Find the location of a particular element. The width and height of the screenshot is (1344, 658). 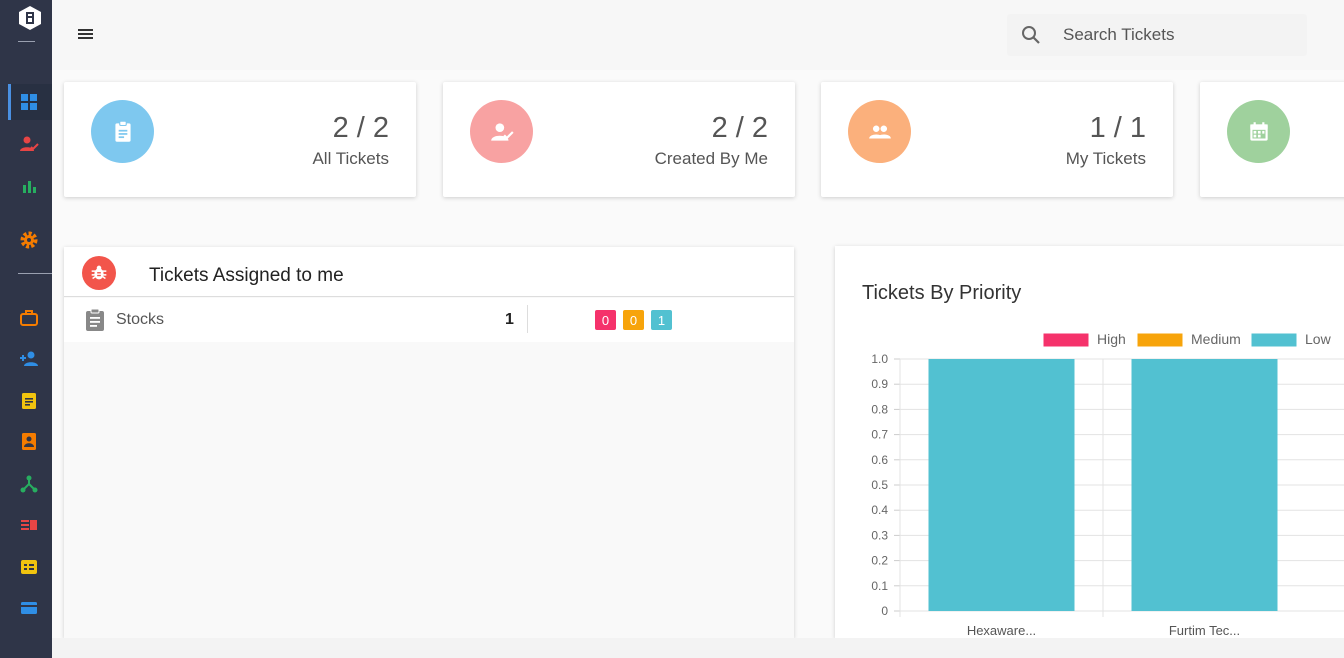

y-tick-label: 0.4 is located at coordinates (879, 510).